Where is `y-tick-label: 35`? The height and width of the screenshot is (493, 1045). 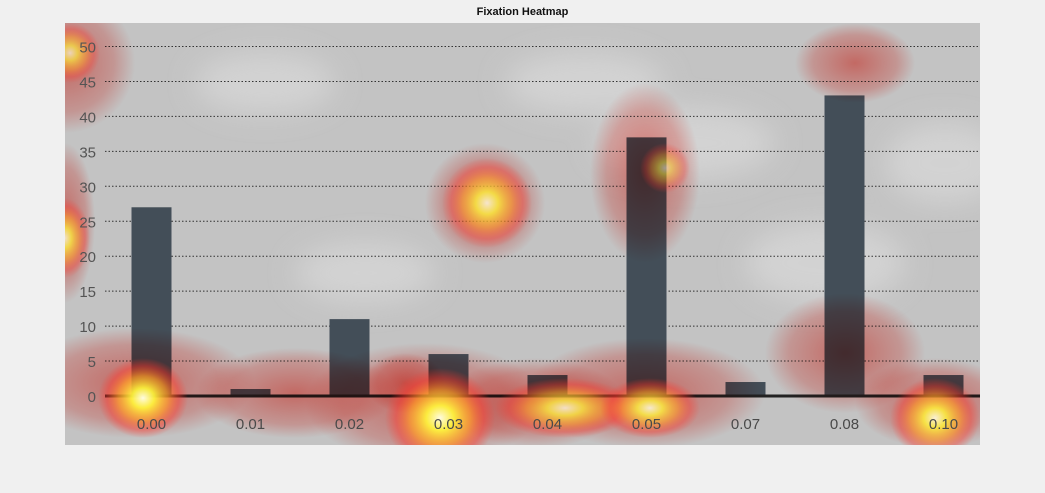 y-tick-label: 35 is located at coordinates (87, 152).